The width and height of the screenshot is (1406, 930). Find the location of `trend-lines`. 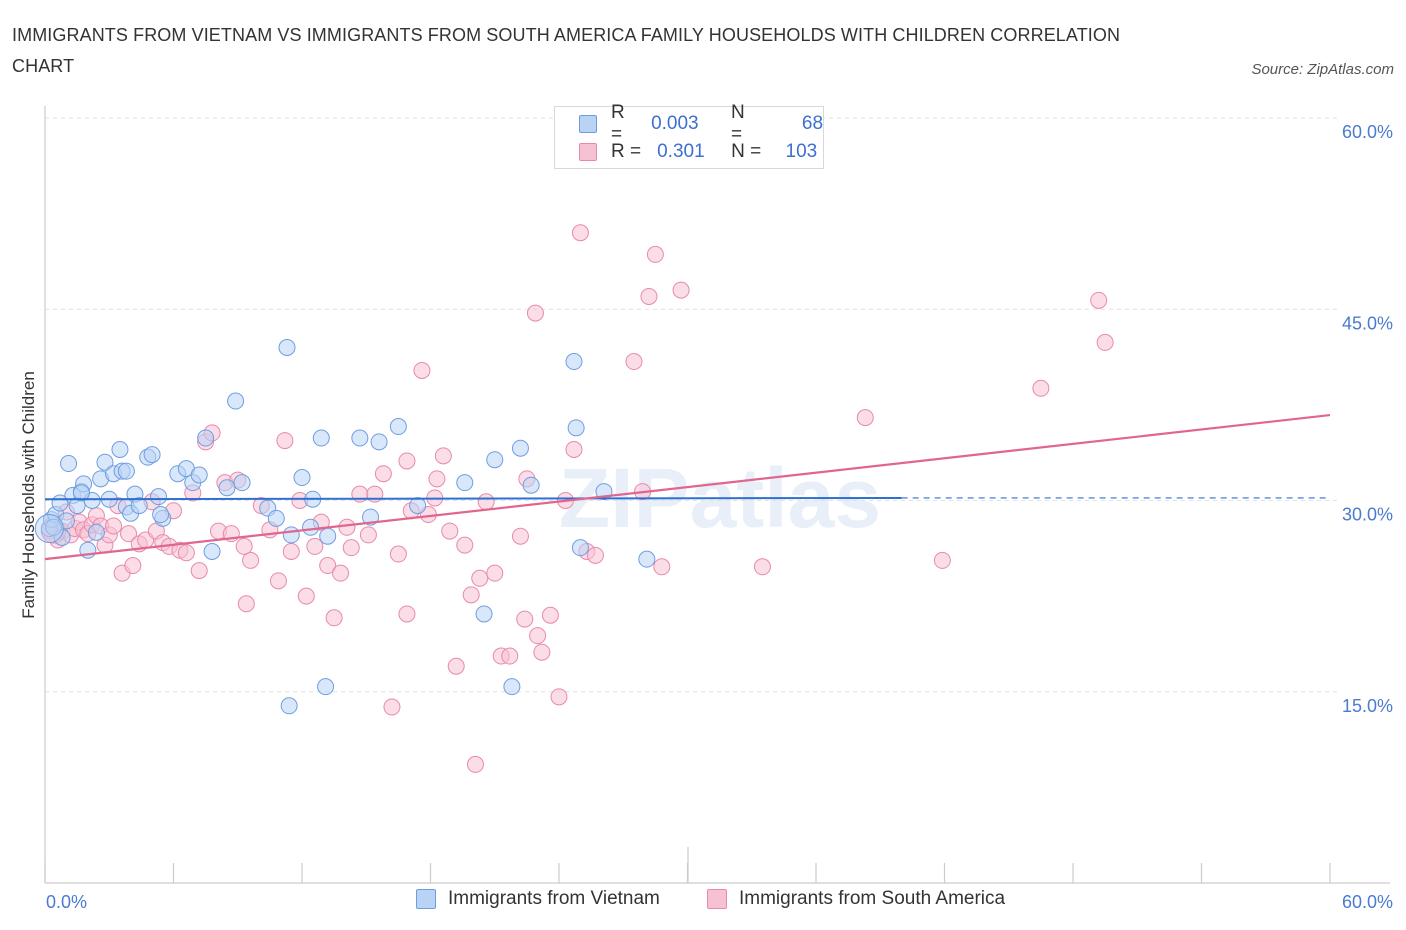

trend-lines is located at coordinates (687, 487).